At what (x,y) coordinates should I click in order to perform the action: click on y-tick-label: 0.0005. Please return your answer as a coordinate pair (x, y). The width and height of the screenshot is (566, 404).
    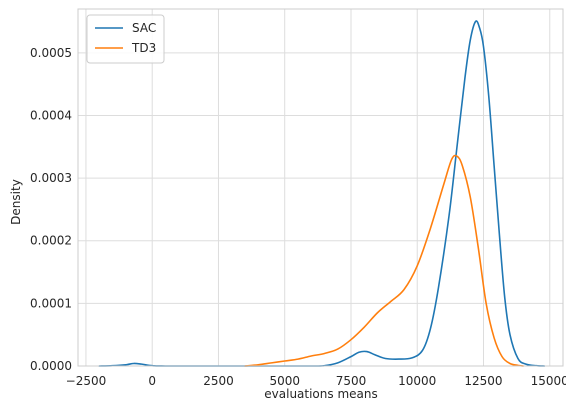
    Looking at the image, I should click on (51, 53).